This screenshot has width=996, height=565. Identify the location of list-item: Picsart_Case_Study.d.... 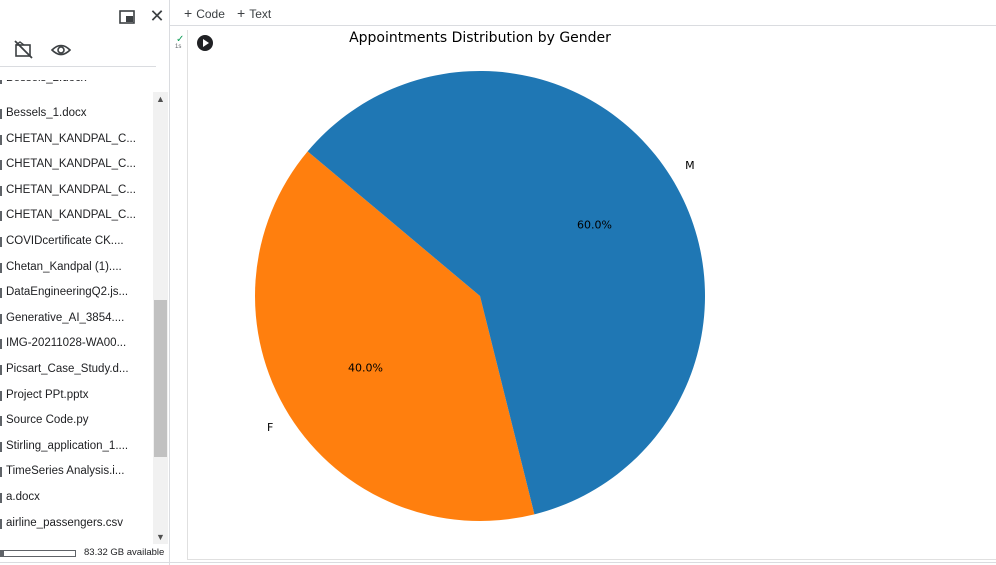
(76, 370).